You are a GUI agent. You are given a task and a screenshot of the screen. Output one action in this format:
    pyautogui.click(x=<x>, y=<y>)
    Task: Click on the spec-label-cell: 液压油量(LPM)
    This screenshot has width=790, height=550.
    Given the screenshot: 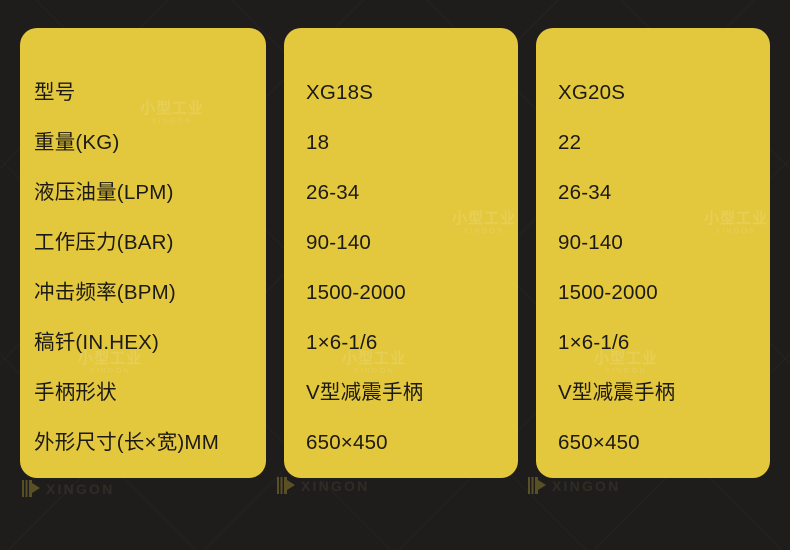 What is the action you would take?
    pyautogui.click(x=104, y=192)
    